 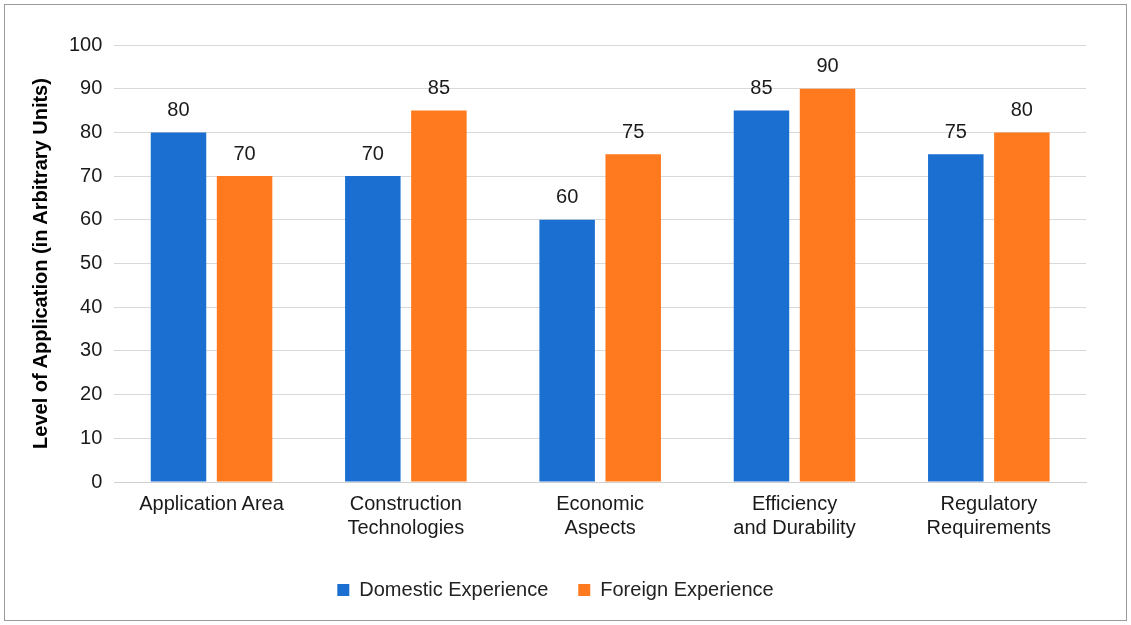 What do you see at coordinates (97, 480) in the screenshot?
I see `y-tick-label: 0` at bounding box center [97, 480].